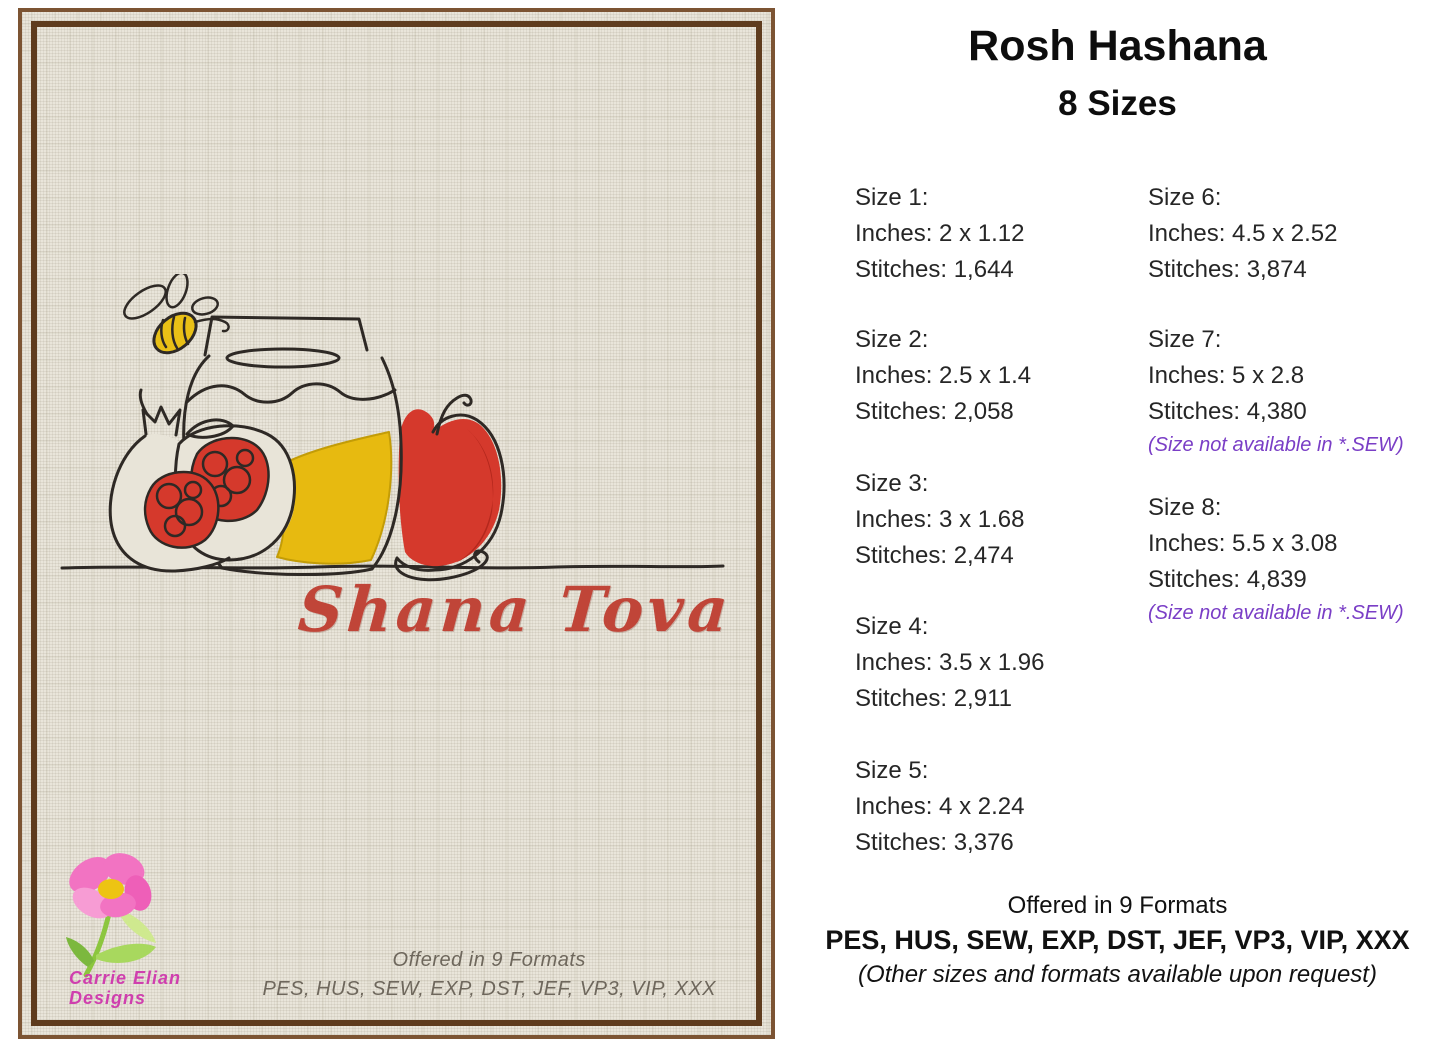  What do you see at coordinates (934, 269) in the screenshot?
I see `size-stitches: Stitches: 1,644` at bounding box center [934, 269].